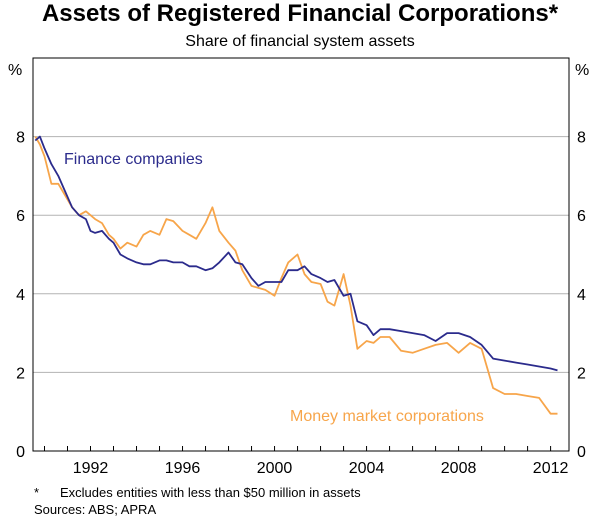 This screenshot has width=600, height=521. I want to click on x-axis-ticks, so click(298, 448).